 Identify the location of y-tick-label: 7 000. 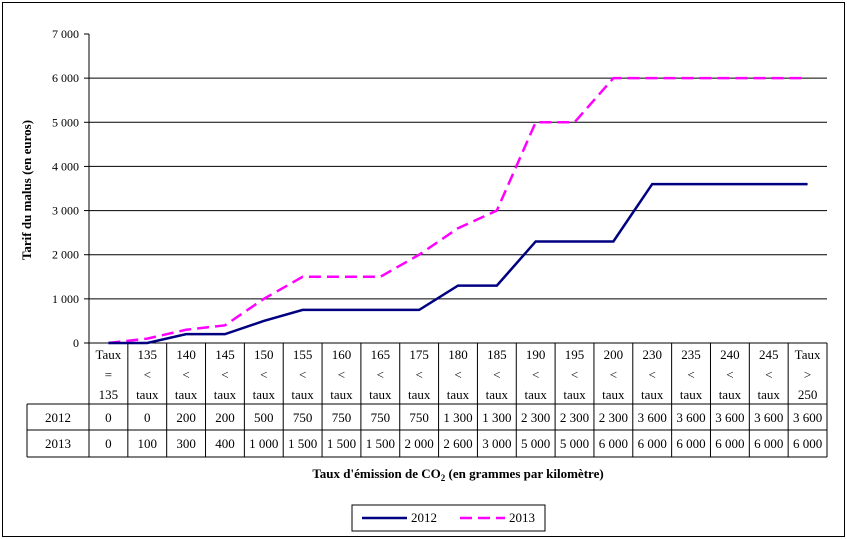
(65, 34).